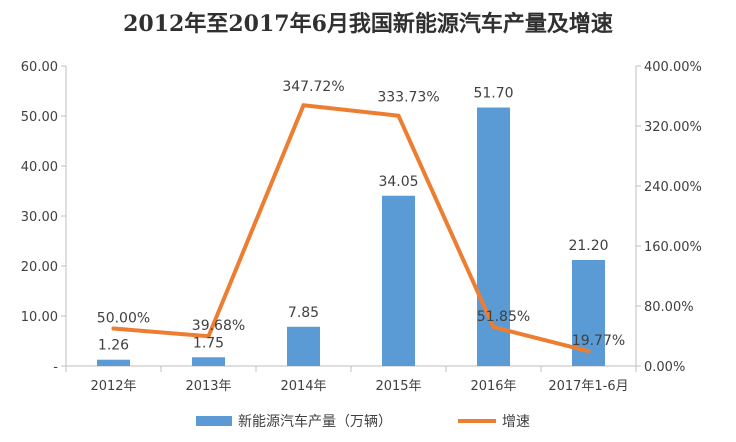 The height and width of the screenshot is (442, 736). Describe the element at coordinates (113, 386) in the screenshot. I see `x-axis-tick-label: 2012年` at that location.